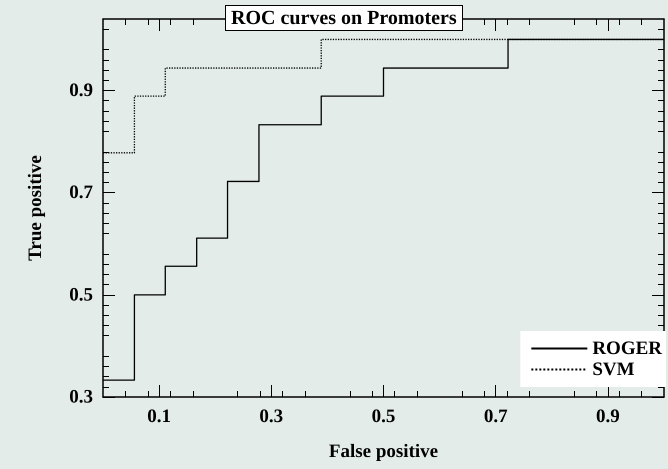  I want to click on y-tick-label: 0.9, so click(81, 91).